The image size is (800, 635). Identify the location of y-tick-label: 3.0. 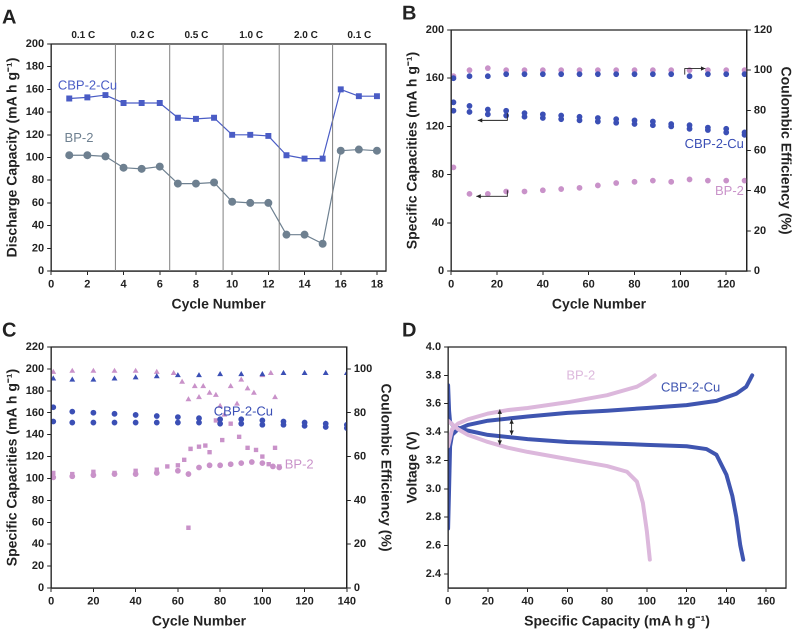
(434, 488).